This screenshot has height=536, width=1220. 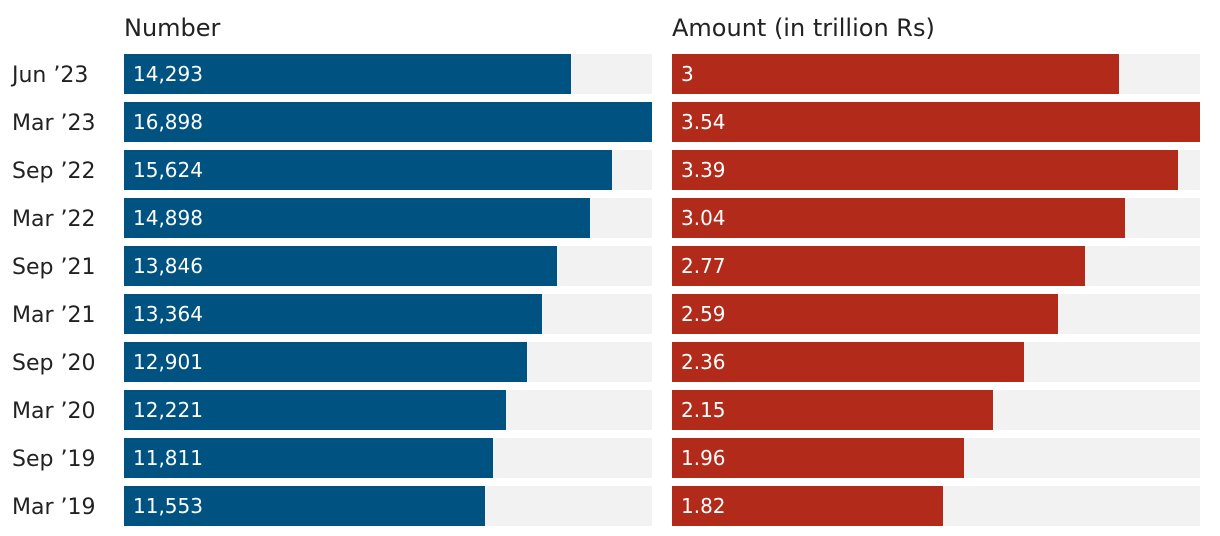 I want to click on bar-value-label: 16,898, so click(x=168, y=122).